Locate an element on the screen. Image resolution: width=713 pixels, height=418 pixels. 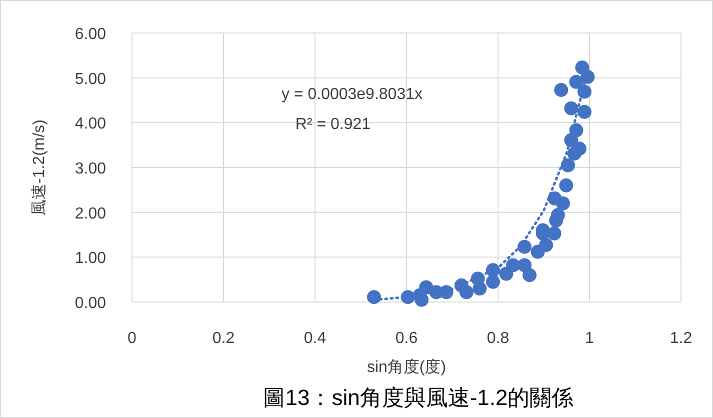
y-axis-title: 風速-1.2(m/s) is located at coordinates (39, 168).